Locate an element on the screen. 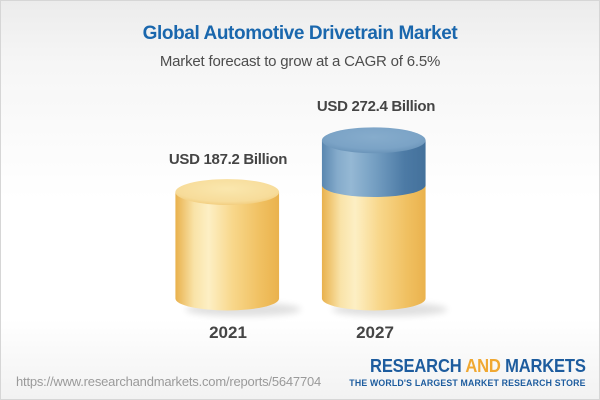  logo-wordmark: RESEARCH AND MARKETS is located at coordinates (474, 366).